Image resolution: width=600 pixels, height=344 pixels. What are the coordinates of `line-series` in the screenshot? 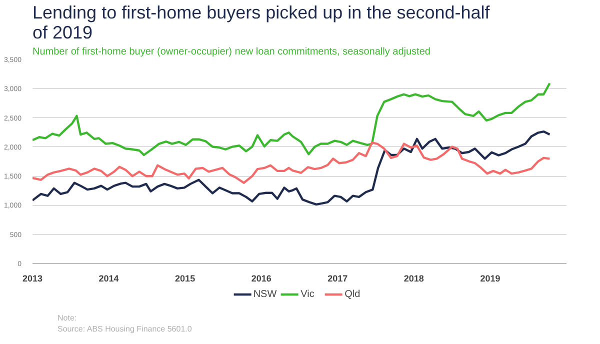 It's located at (291, 163).